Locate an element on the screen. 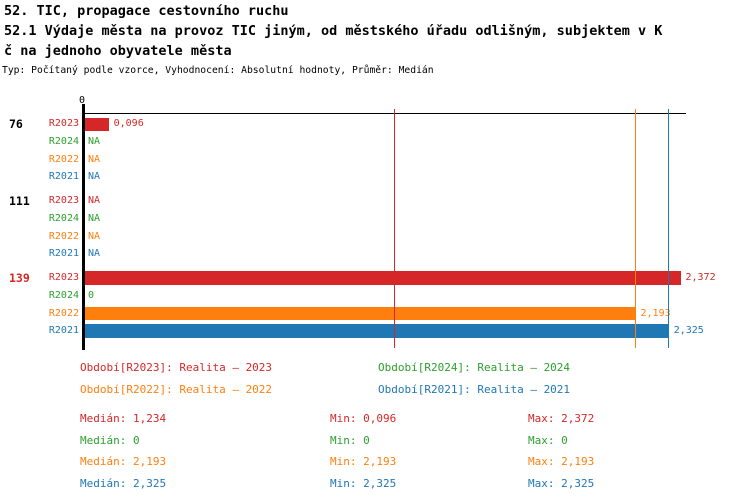  stat-min: Min: 2,325 is located at coordinates (363, 483).